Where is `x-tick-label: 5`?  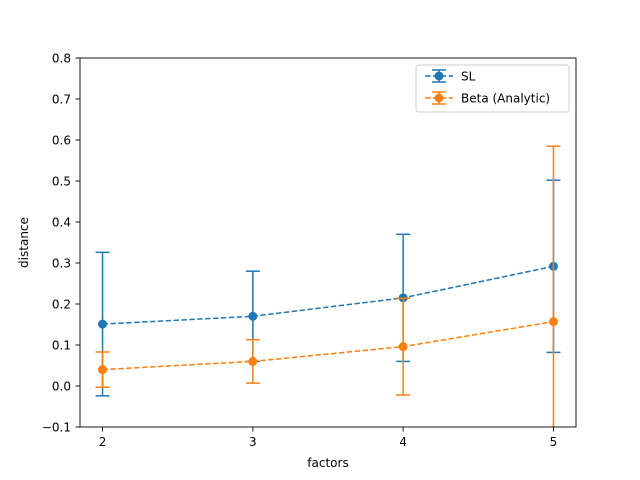 x-tick-label: 5 is located at coordinates (554, 442).